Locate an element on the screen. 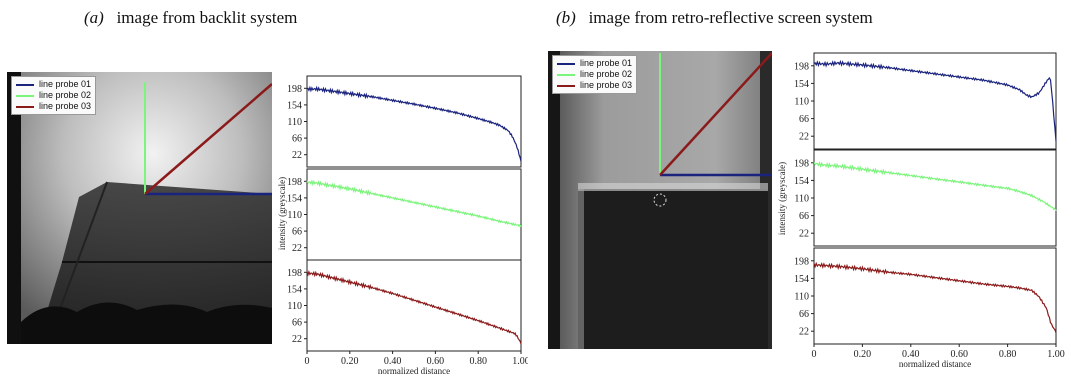 This screenshot has height=386, width=1071. panel-title-a: image from backlit system is located at coordinates (207, 17).